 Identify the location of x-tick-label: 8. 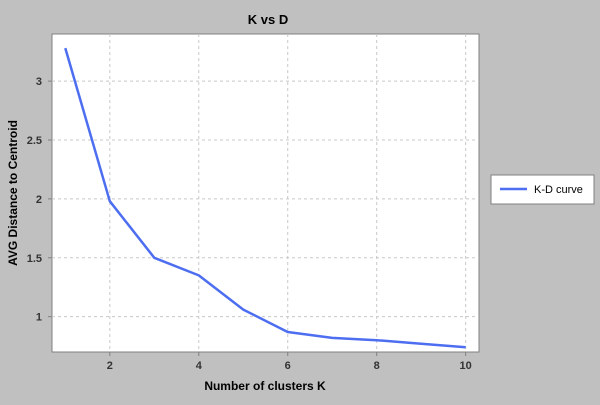
(377, 366).